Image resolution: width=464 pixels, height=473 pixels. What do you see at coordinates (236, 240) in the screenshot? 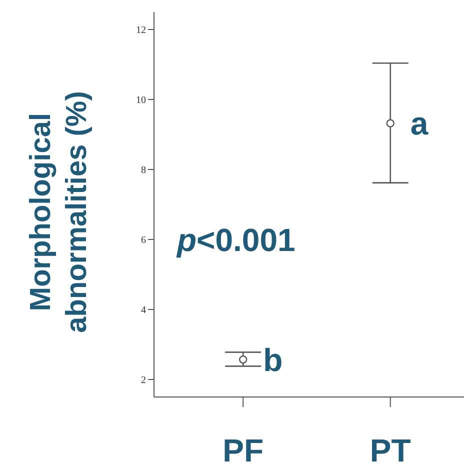
I see `annotation: p<0.001` at bounding box center [236, 240].